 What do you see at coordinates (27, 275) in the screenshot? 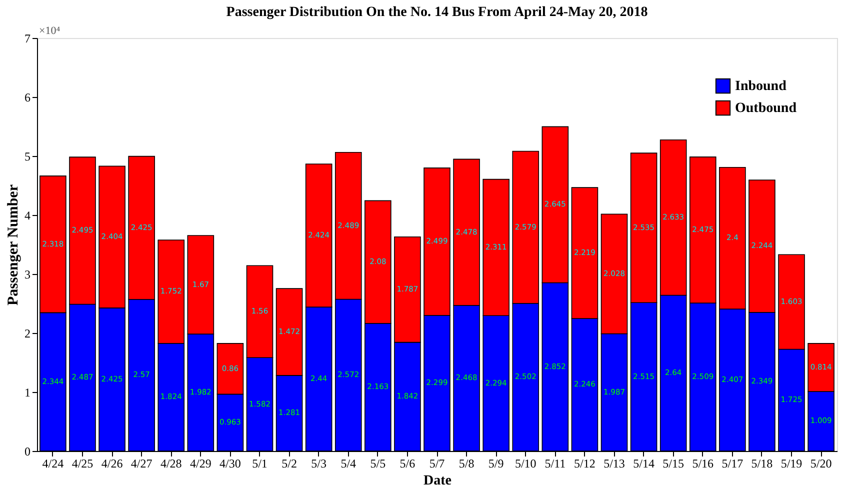
I see `y-tick-label: 3` at bounding box center [27, 275].